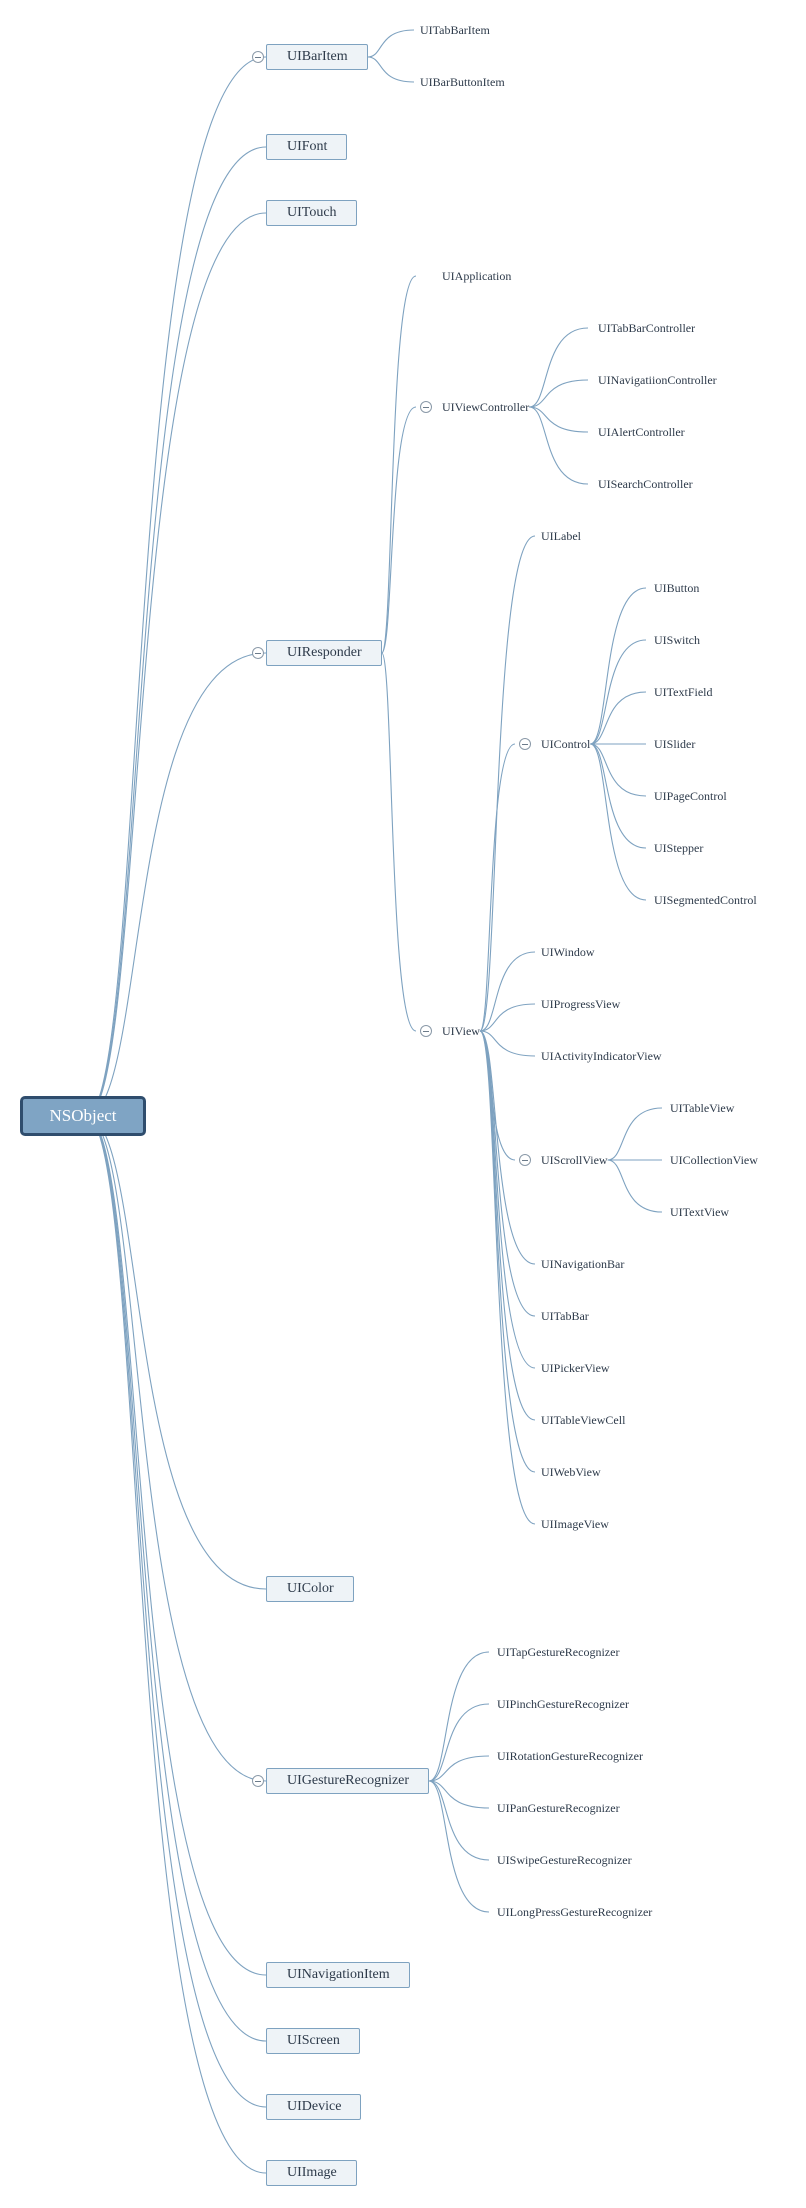 Image resolution: width=806 pixels, height=2208 pixels. What do you see at coordinates (641, 432) in the screenshot?
I see `node-uialertcontroller: UIAlertController` at bounding box center [641, 432].